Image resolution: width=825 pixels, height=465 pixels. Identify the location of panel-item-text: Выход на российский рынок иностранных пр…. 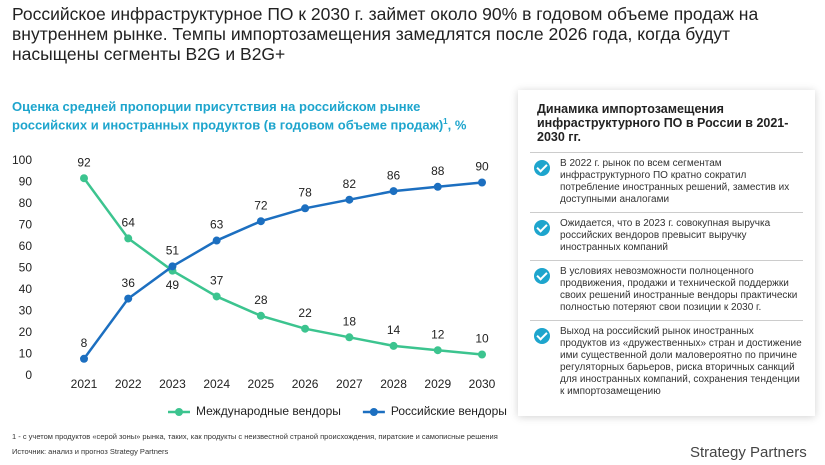
(681, 361).